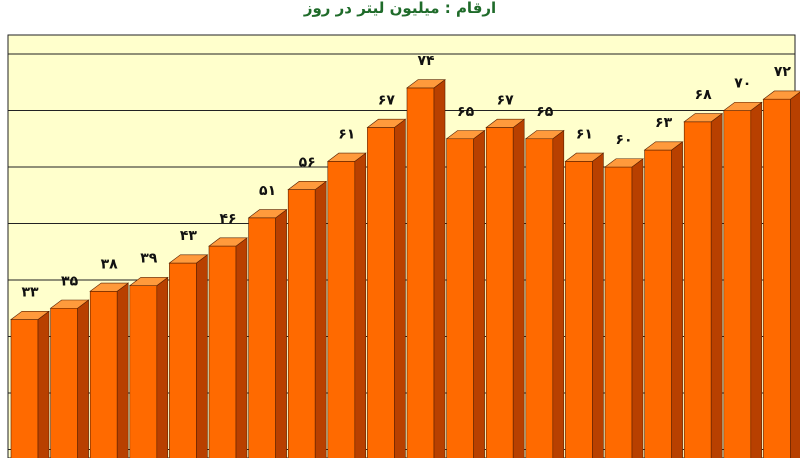 Image resolution: width=800 pixels, height=458 pixels. Describe the element at coordinates (149, 259) in the screenshot. I see `data-label: ۳۹` at that location.